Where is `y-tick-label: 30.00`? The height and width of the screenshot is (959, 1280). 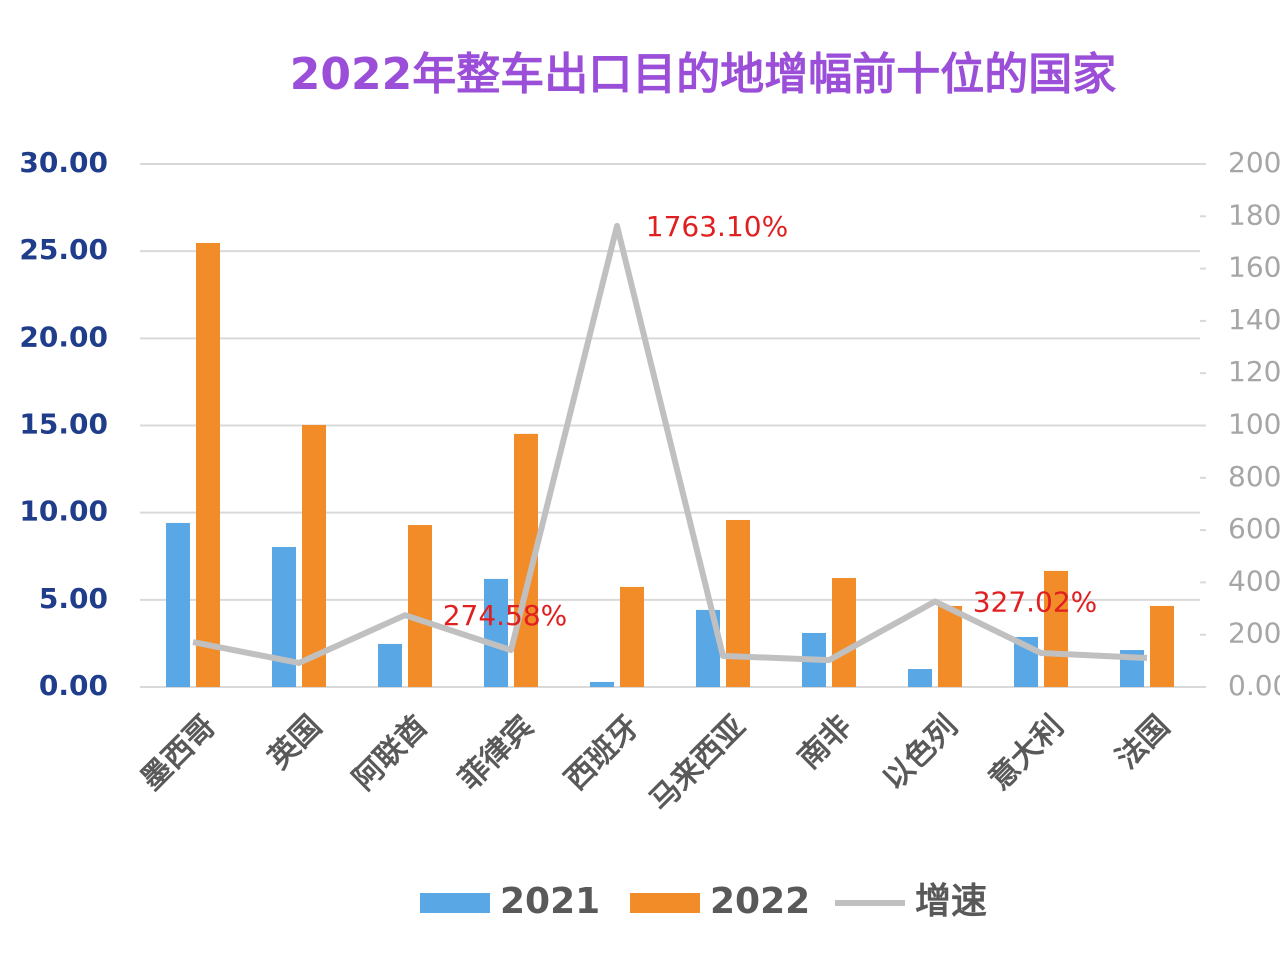 y-tick-label: 30.00 is located at coordinates (63, 162).